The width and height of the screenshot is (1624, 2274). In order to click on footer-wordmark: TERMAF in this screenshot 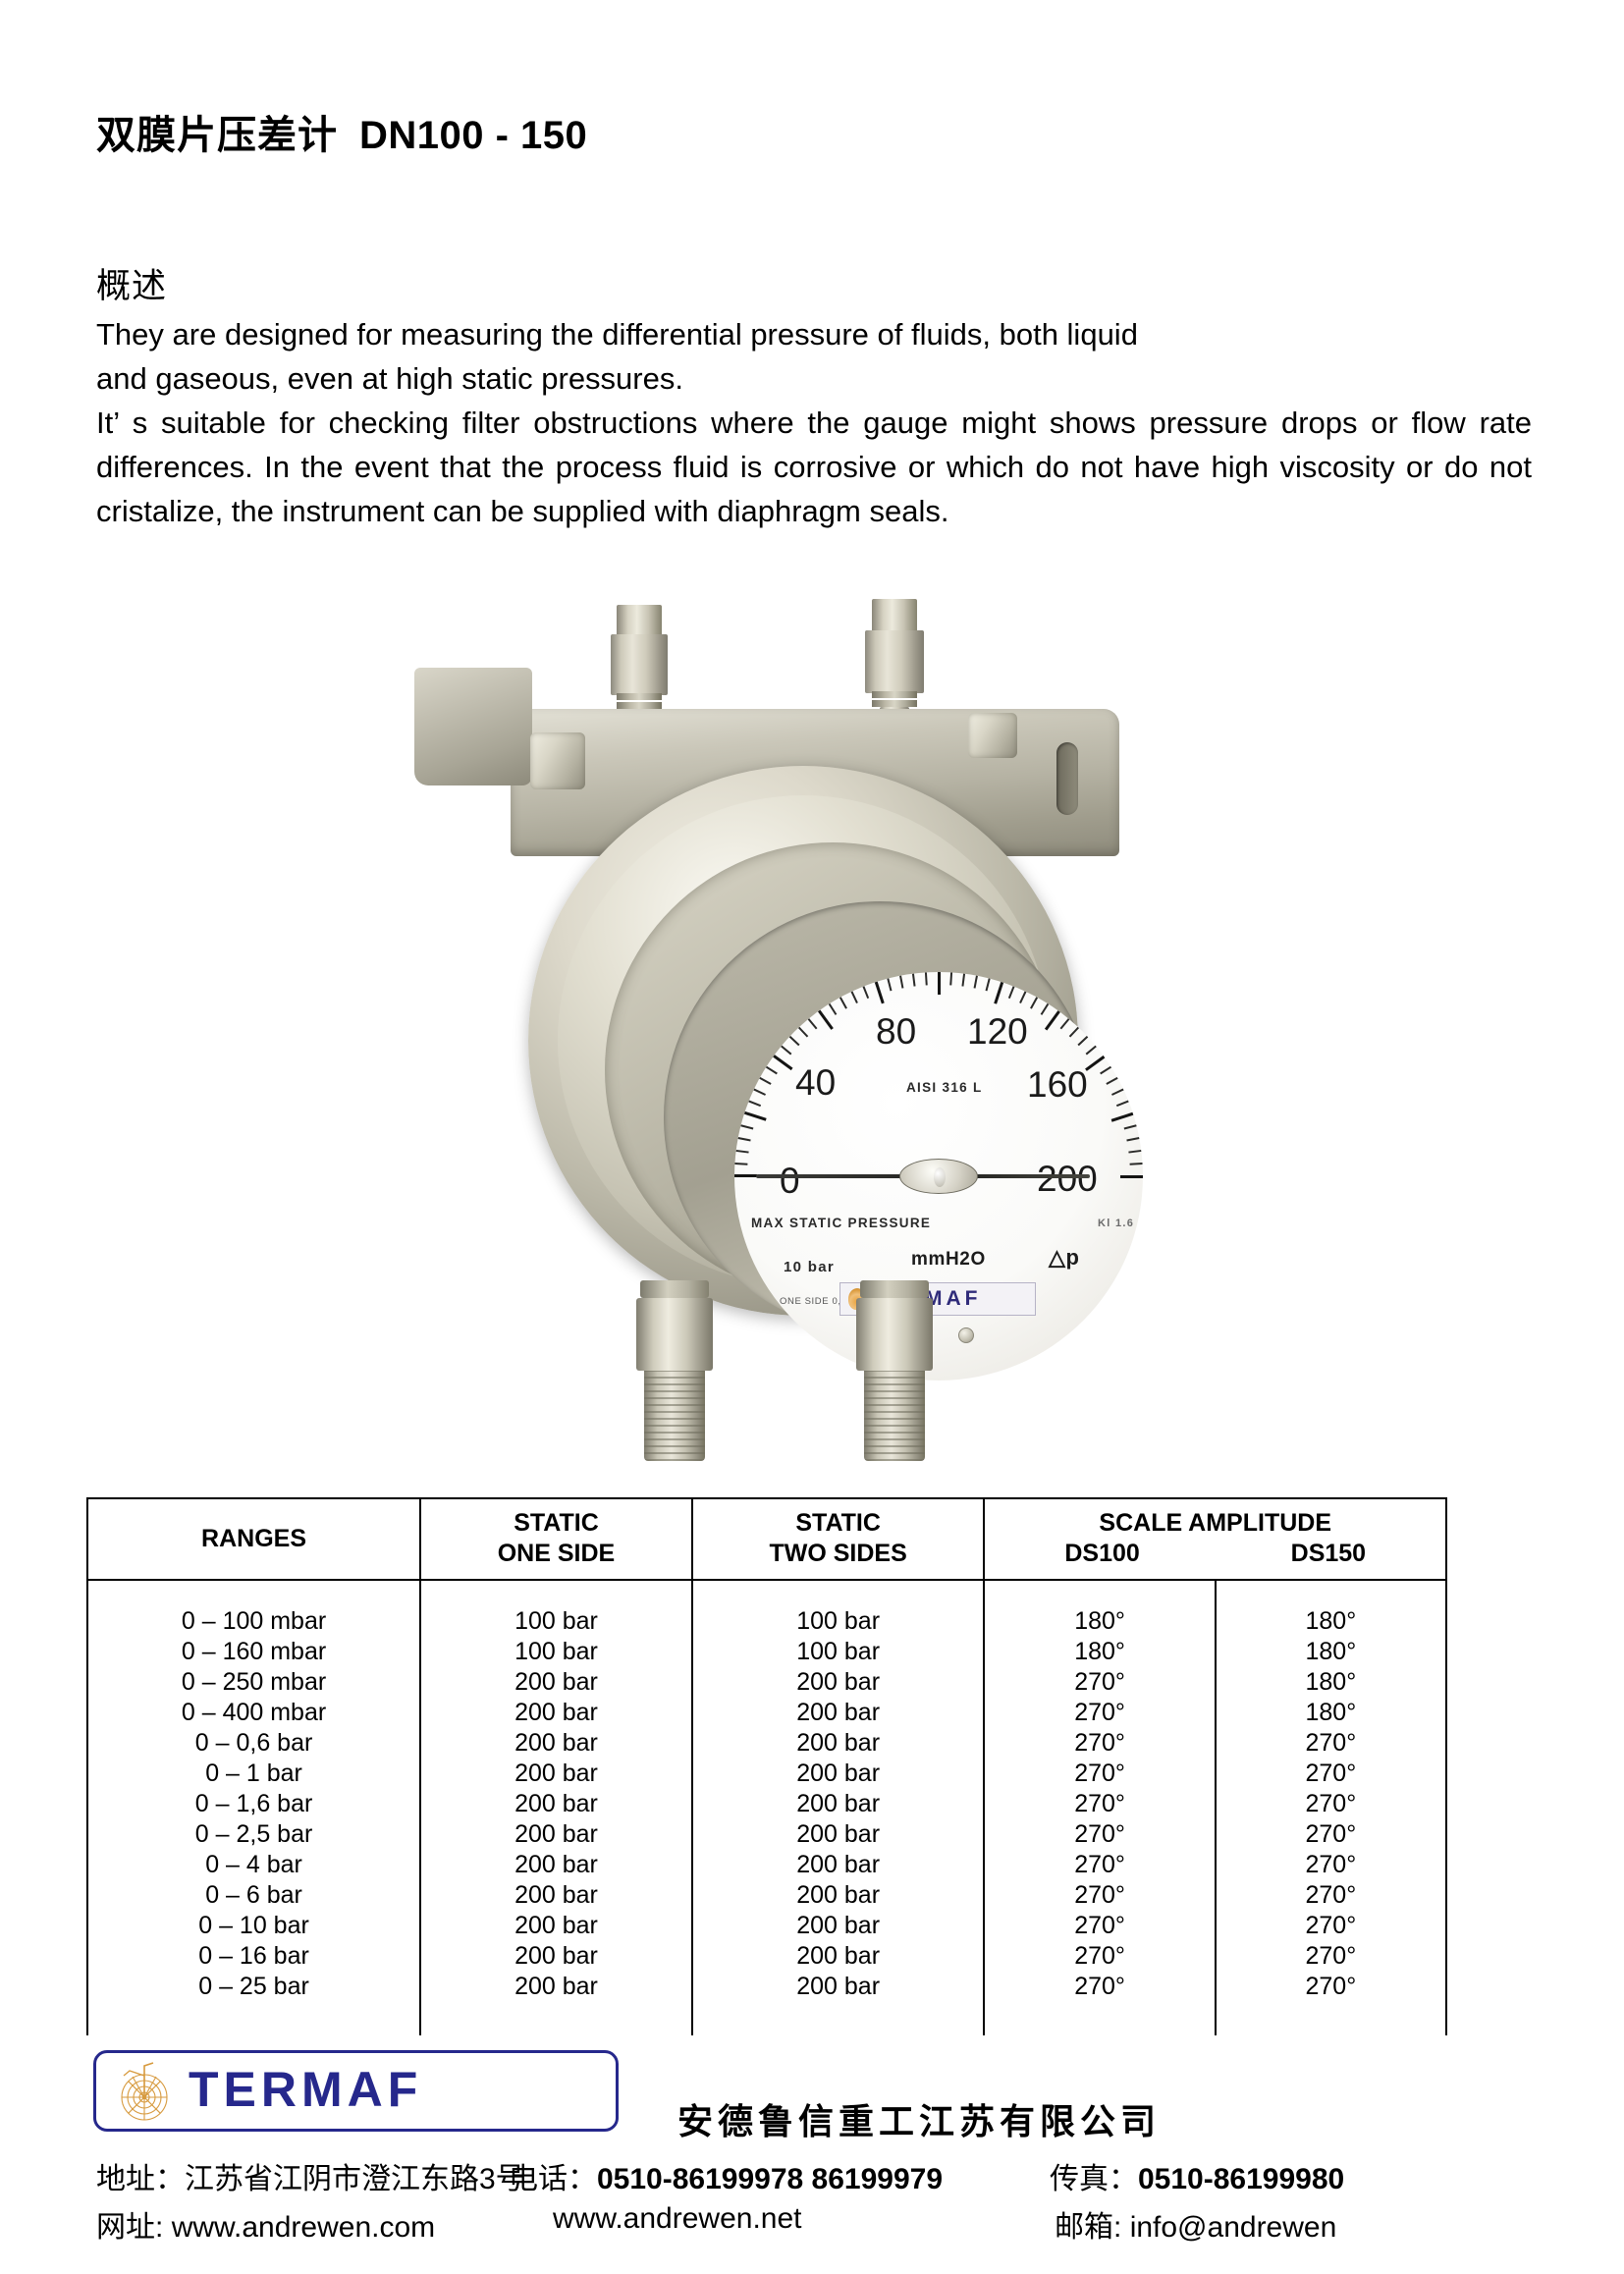, I will do `click(305, 2089)`.